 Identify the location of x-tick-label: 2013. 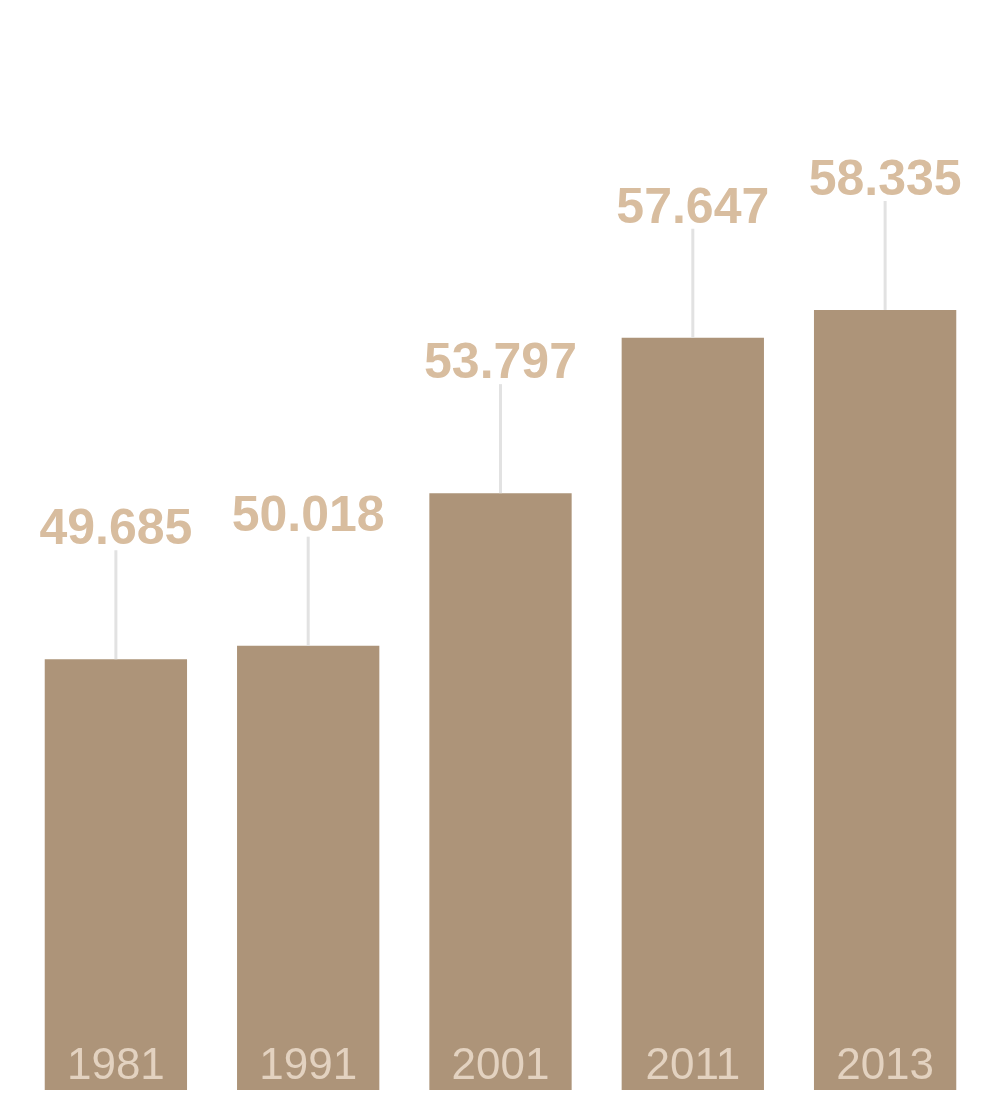
(885, 1063).